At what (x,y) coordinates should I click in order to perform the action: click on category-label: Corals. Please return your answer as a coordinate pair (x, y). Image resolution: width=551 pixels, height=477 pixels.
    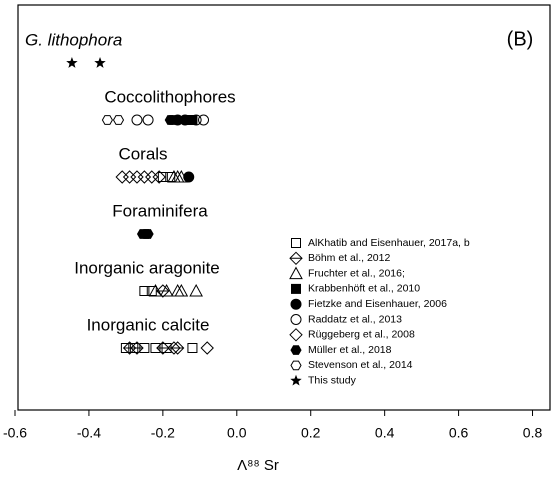
    Looking at the image, I should click on (142, 153).